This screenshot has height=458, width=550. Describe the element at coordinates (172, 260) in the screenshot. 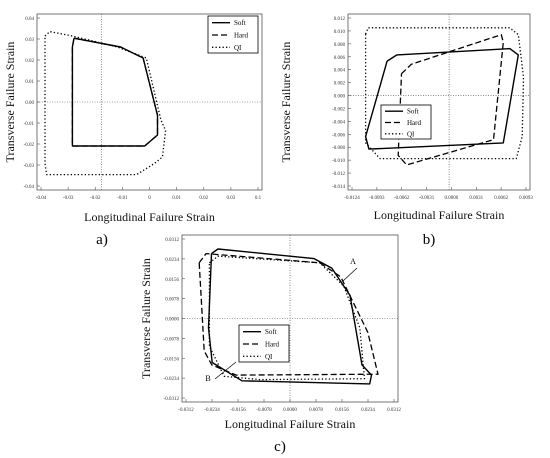

I see `y-tick-label: 0.0234` at that location.